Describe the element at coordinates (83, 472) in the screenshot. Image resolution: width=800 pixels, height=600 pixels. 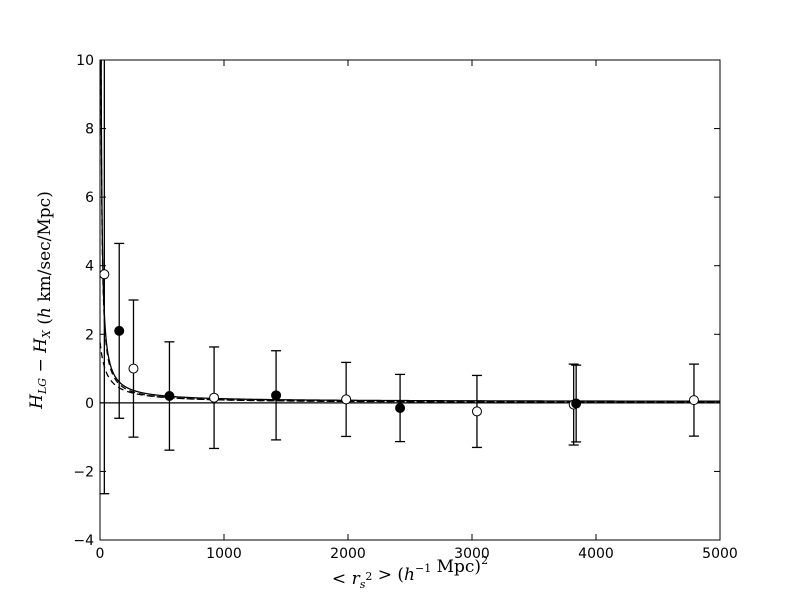
I see `y-tick-label: −2` at that location.